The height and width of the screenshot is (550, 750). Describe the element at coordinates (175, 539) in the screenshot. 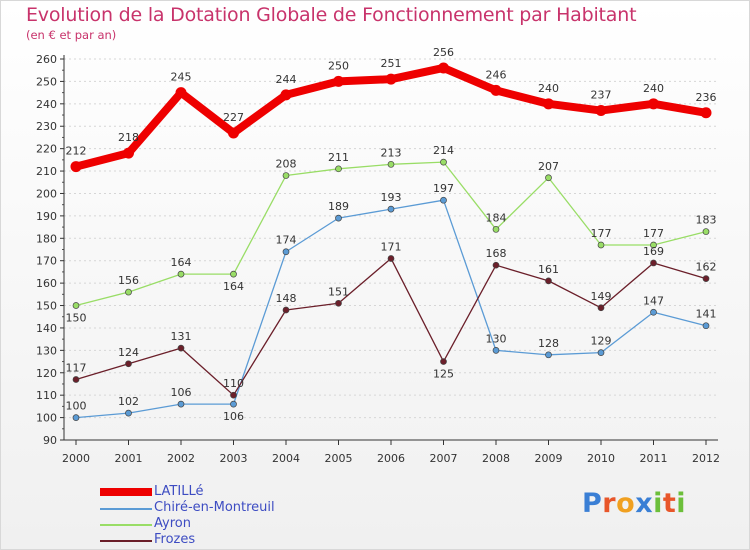

I see `legend-label: Frozes` at that location.